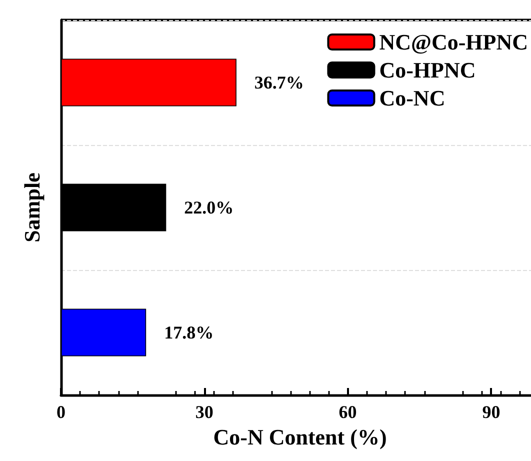  Describe the element at coordinates (453, 42) in the screenshot. I see `legend-label: NC@Co-HPNC` at that location.